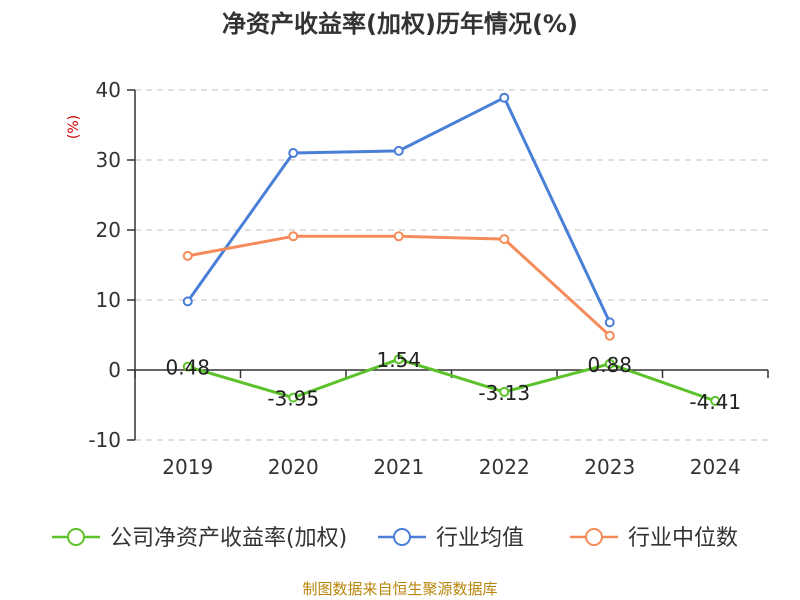 The width and height of the screenshot is (800, 600). What do you see at coordinates (108, 160) in the screenshot?
I see `y-tick-label: 30` at bounding box center [108, 160].